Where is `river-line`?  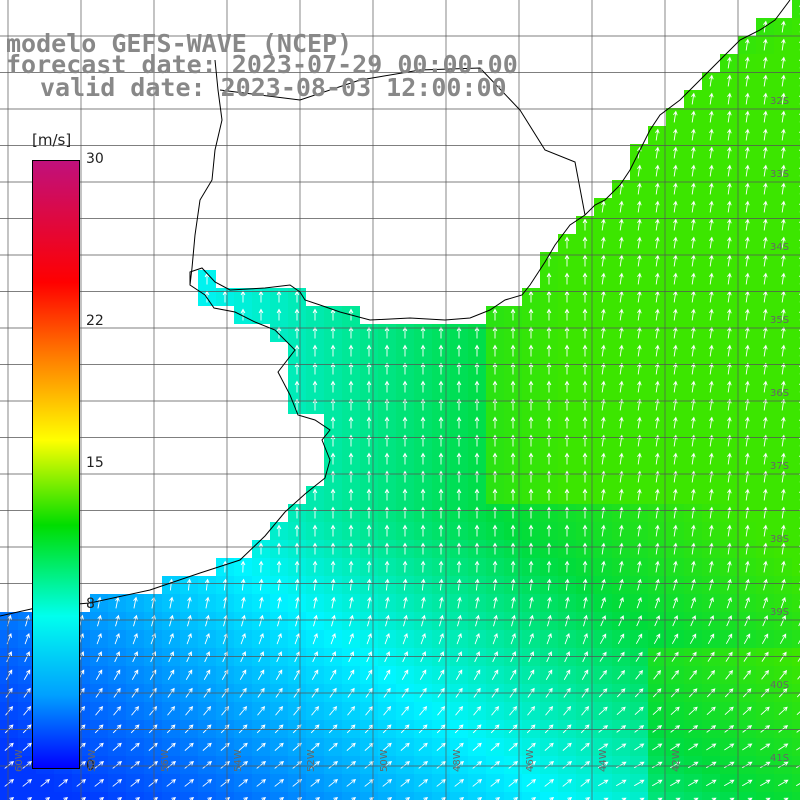 river-line is located at coordinates (206, 172).